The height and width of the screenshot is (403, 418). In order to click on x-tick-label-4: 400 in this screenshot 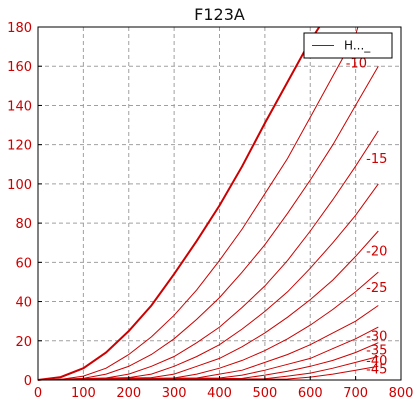, I will do `click(219, 393)`.